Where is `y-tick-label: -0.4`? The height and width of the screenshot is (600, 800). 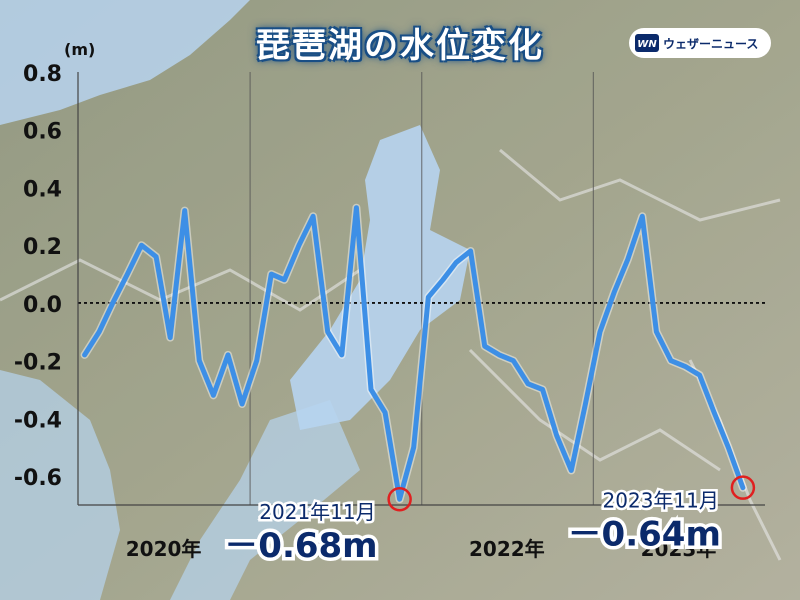
y-tick-label: -0.4 is located at coordinates (38, 420).